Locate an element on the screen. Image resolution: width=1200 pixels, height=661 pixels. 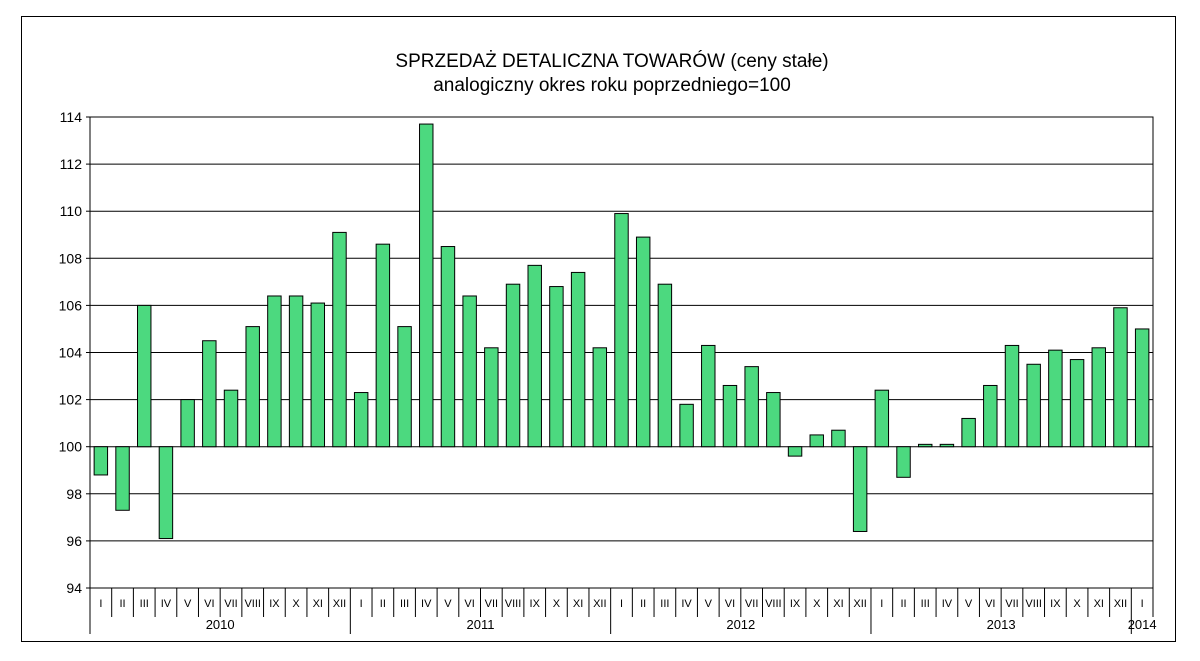
chart-subtitle: analogiczny okres roku poprzedniego=100 is located at coordinates (612, 85).